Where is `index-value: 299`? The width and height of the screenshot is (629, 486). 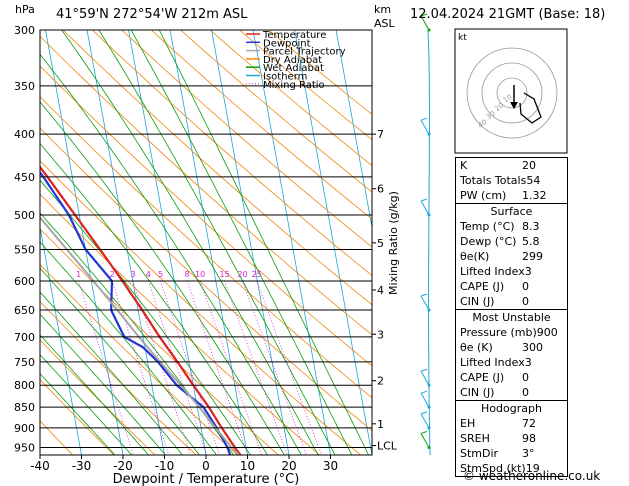 index-value: 299 is located at coordinates (532, 256).